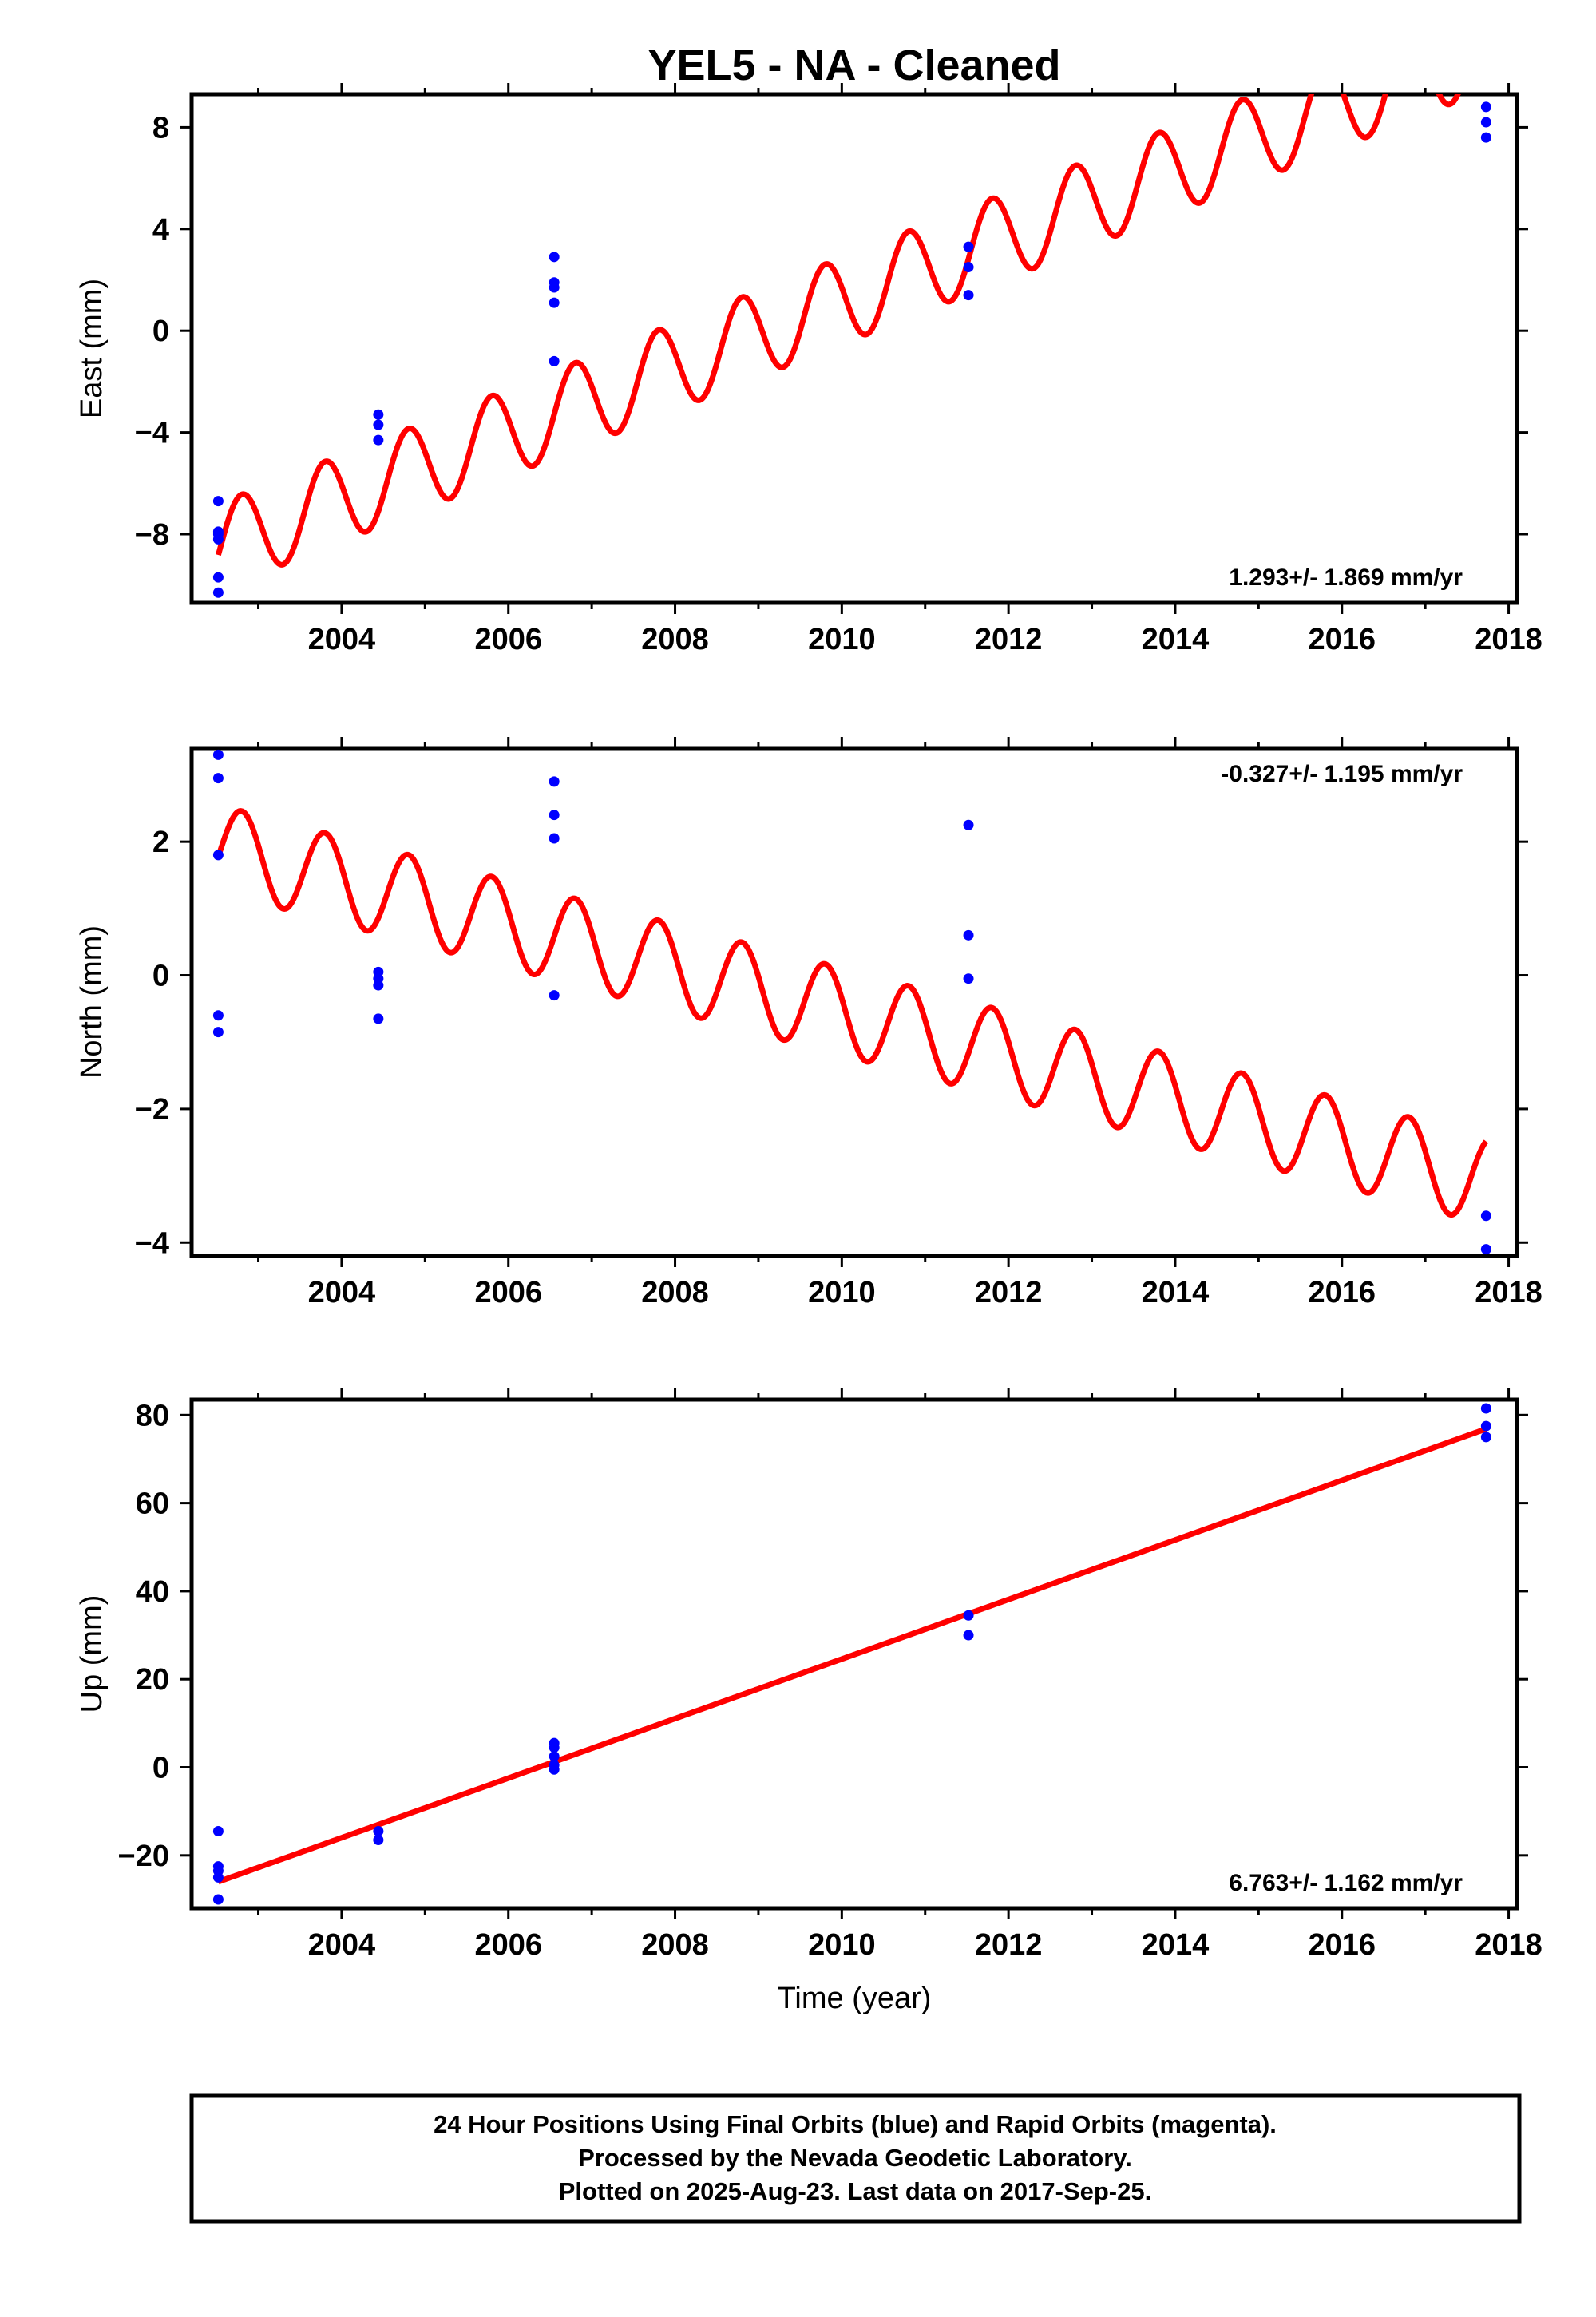  What do you see at coordinates (675, 639) in the screenshot?
I see `east-x-tick-label: 2008` at bounding box center [675, 639].